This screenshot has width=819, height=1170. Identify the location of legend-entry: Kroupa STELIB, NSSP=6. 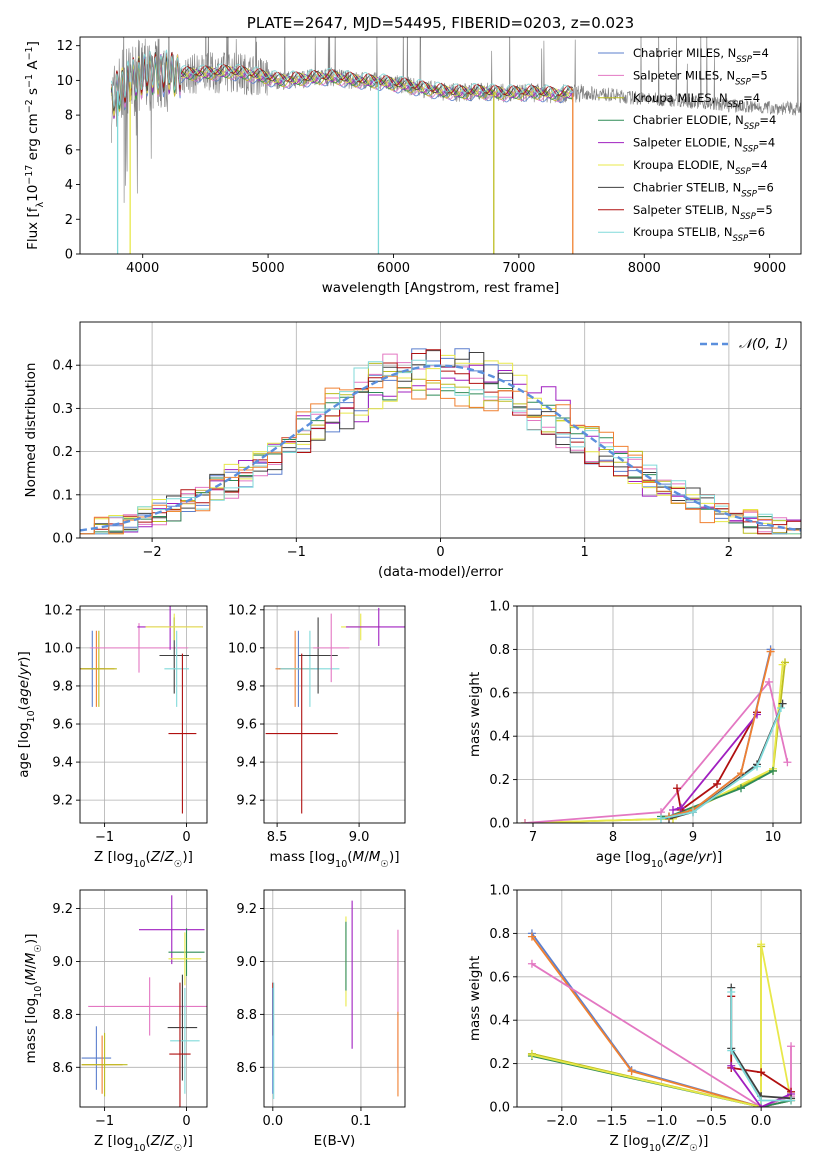
(699, 234).